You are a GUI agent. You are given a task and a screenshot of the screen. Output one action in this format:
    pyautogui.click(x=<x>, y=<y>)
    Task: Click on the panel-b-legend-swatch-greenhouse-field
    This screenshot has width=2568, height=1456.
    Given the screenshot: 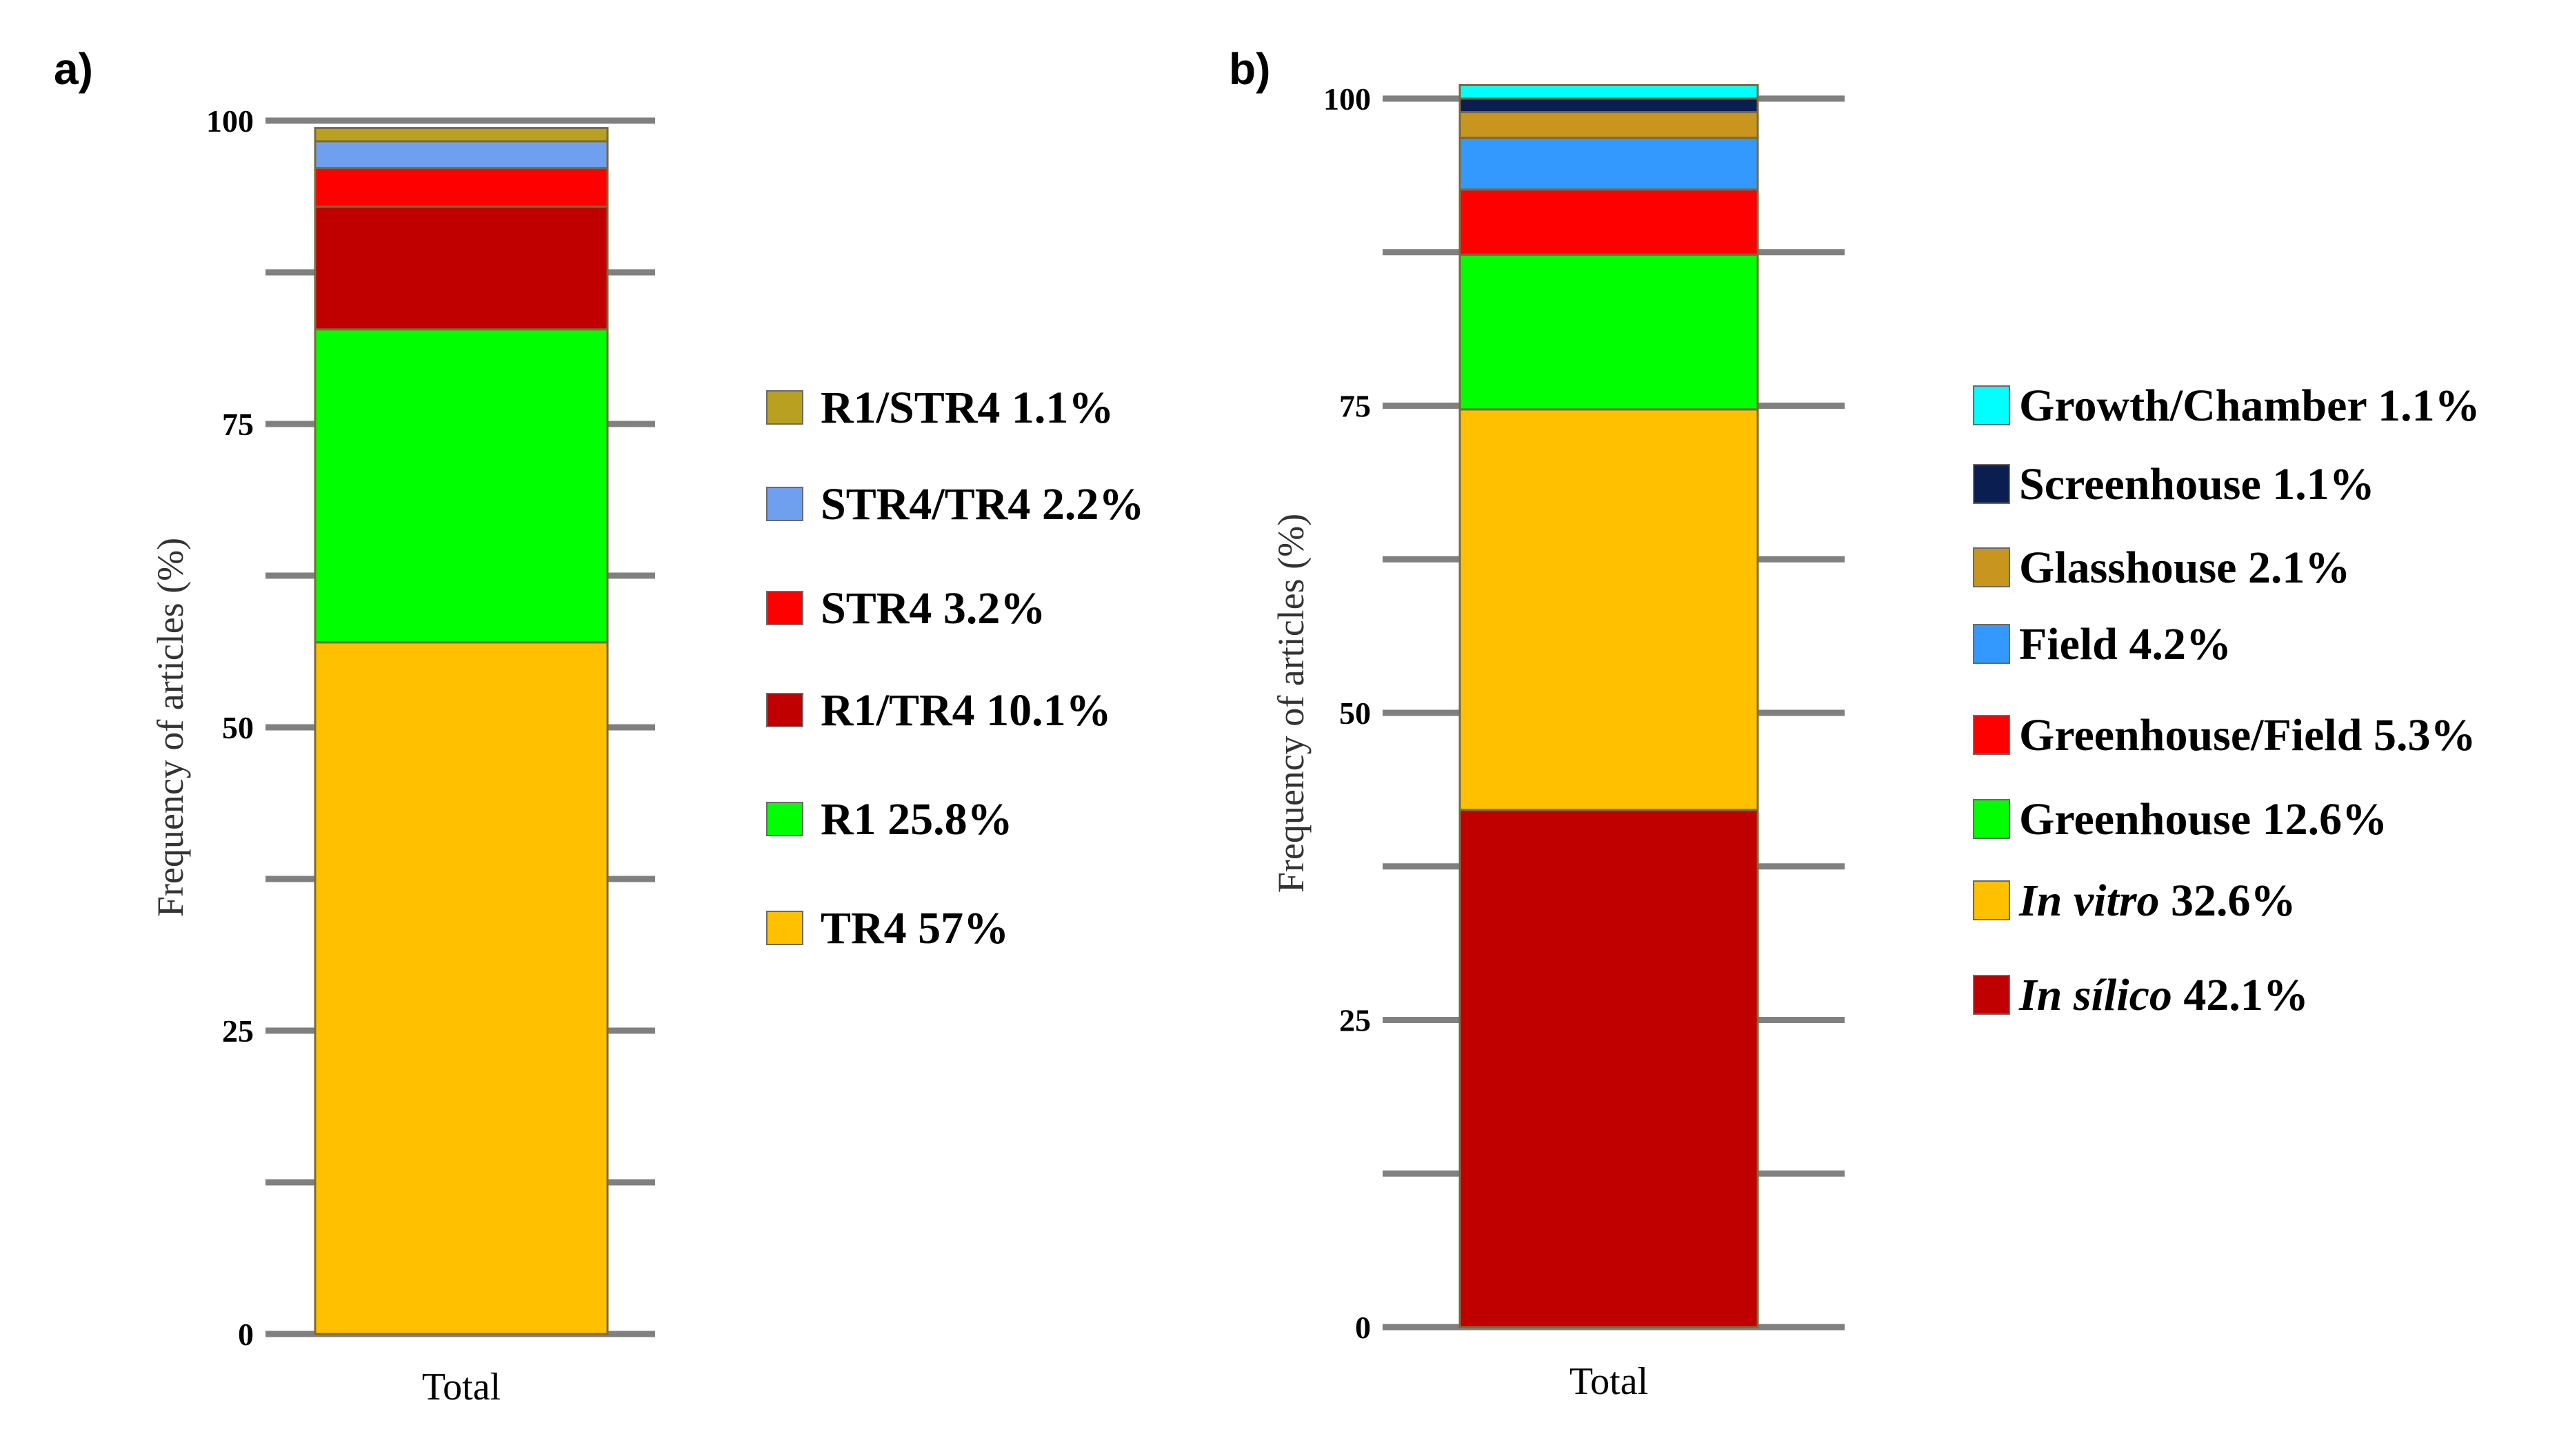 What is the action you would take?
    pyautogui.click(x=1992, y=735)
    